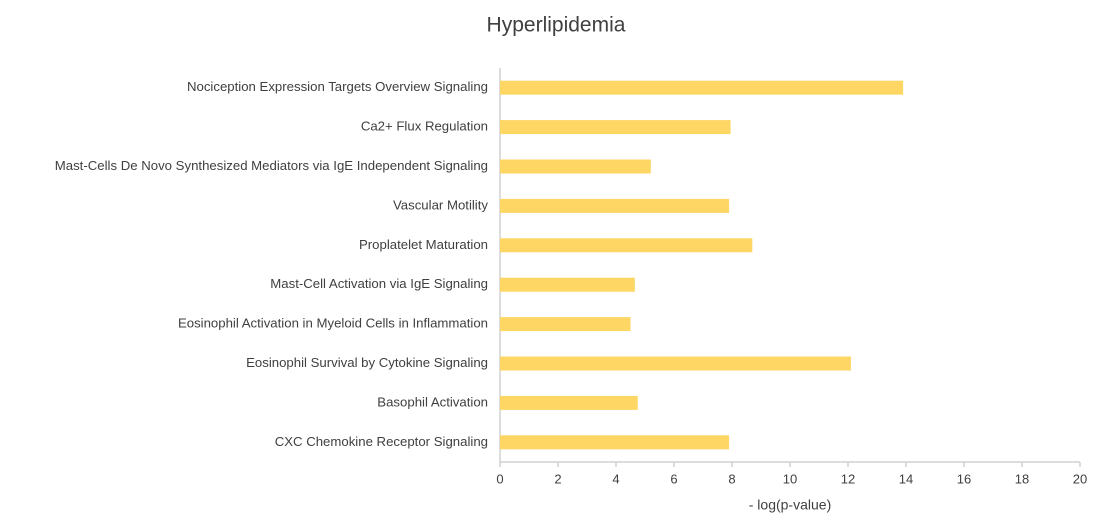  What do you see at coordinates (432, 401) in the screenshot?
I see `y-tick-label: Basophil Activation` at bounding box center [432, 401].